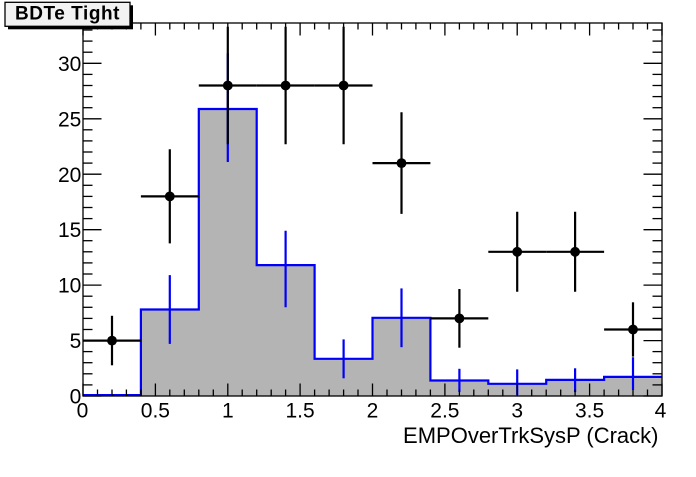 The width and height of the screenshot is (696, 477). Describe the element at coordinates (155, 411) in the screenshot. I see `svg-text: 0.5` at that location.